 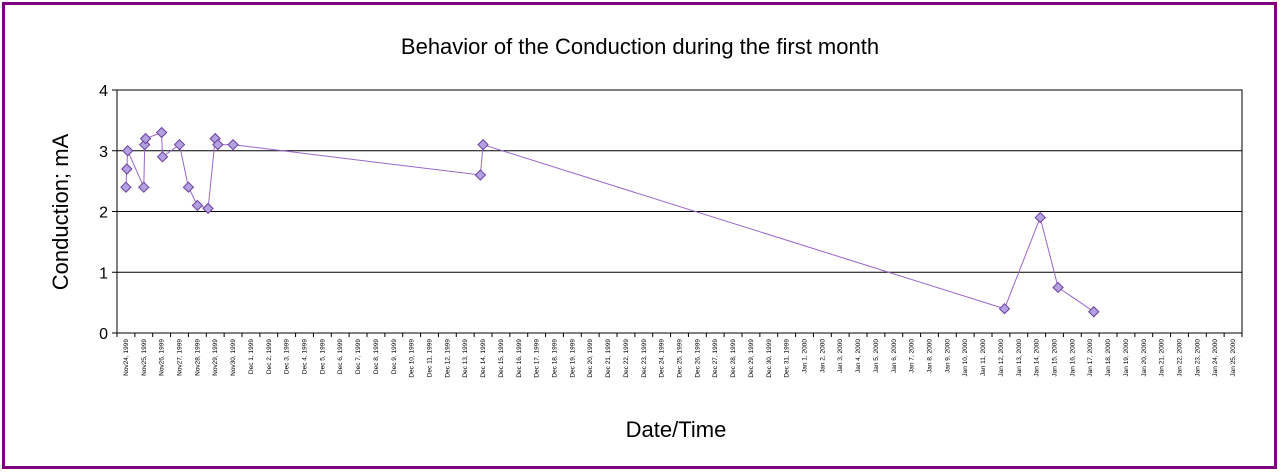 What do you see at coordinates (144, 357) in the screenshot?
I see `x-tick-label: Nov25, 1999` at bounding box center [144, 357].